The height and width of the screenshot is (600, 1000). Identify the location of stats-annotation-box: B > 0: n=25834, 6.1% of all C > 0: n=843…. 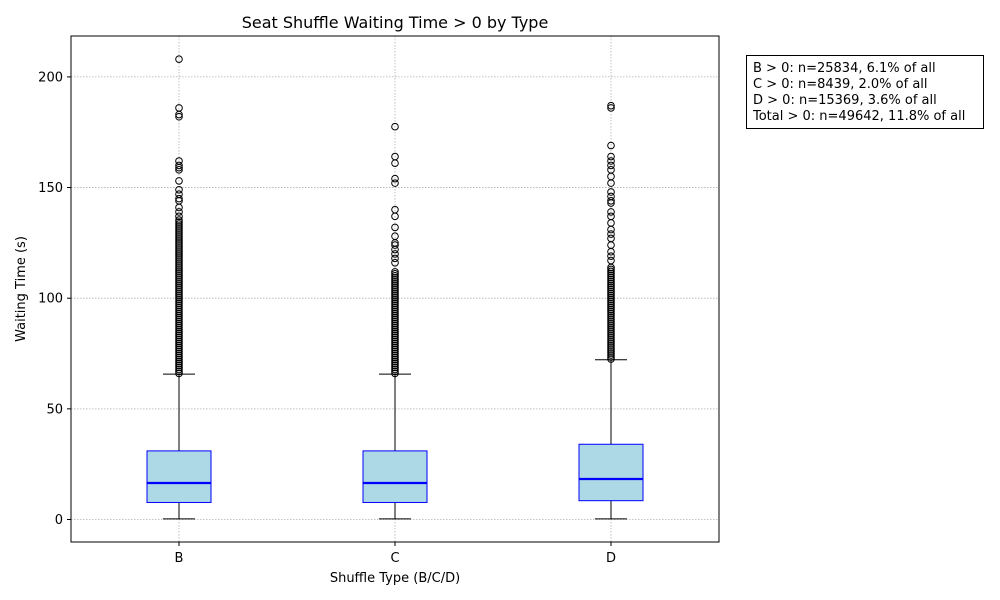
(865, 92).